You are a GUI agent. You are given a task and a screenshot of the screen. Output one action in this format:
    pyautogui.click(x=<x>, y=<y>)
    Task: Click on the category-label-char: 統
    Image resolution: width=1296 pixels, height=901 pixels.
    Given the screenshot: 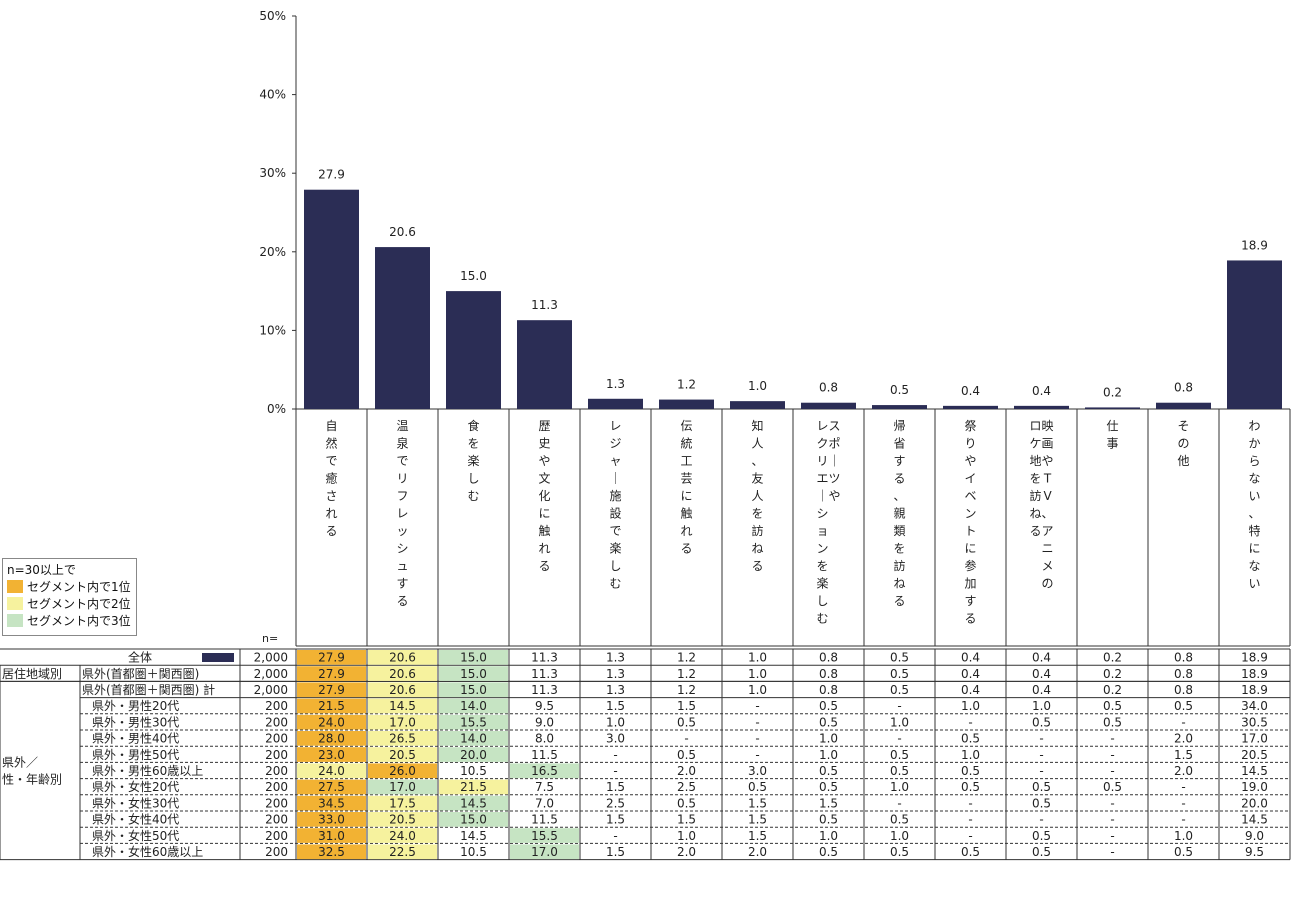 What is the action you would take?
    pyautogui.click(x=686, y=444)
    